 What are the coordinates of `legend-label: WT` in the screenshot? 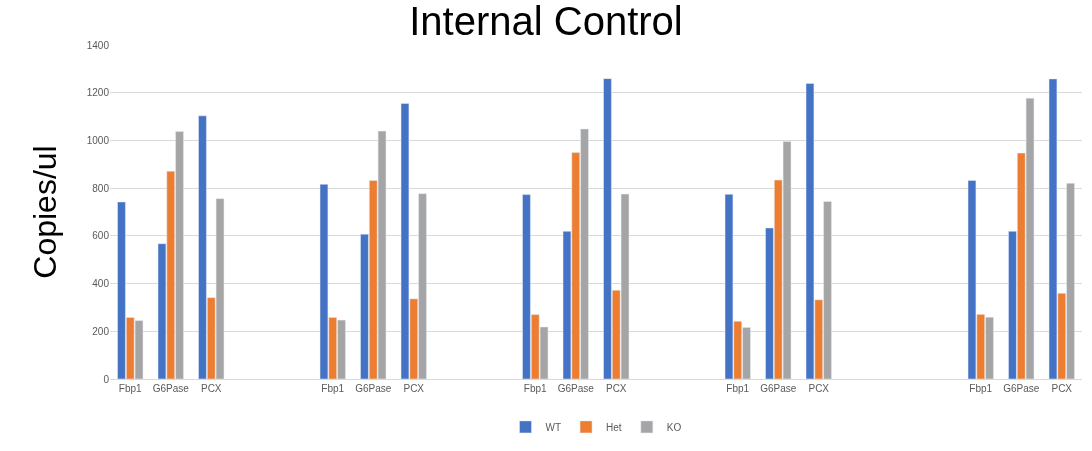 It's located at (553, 427).